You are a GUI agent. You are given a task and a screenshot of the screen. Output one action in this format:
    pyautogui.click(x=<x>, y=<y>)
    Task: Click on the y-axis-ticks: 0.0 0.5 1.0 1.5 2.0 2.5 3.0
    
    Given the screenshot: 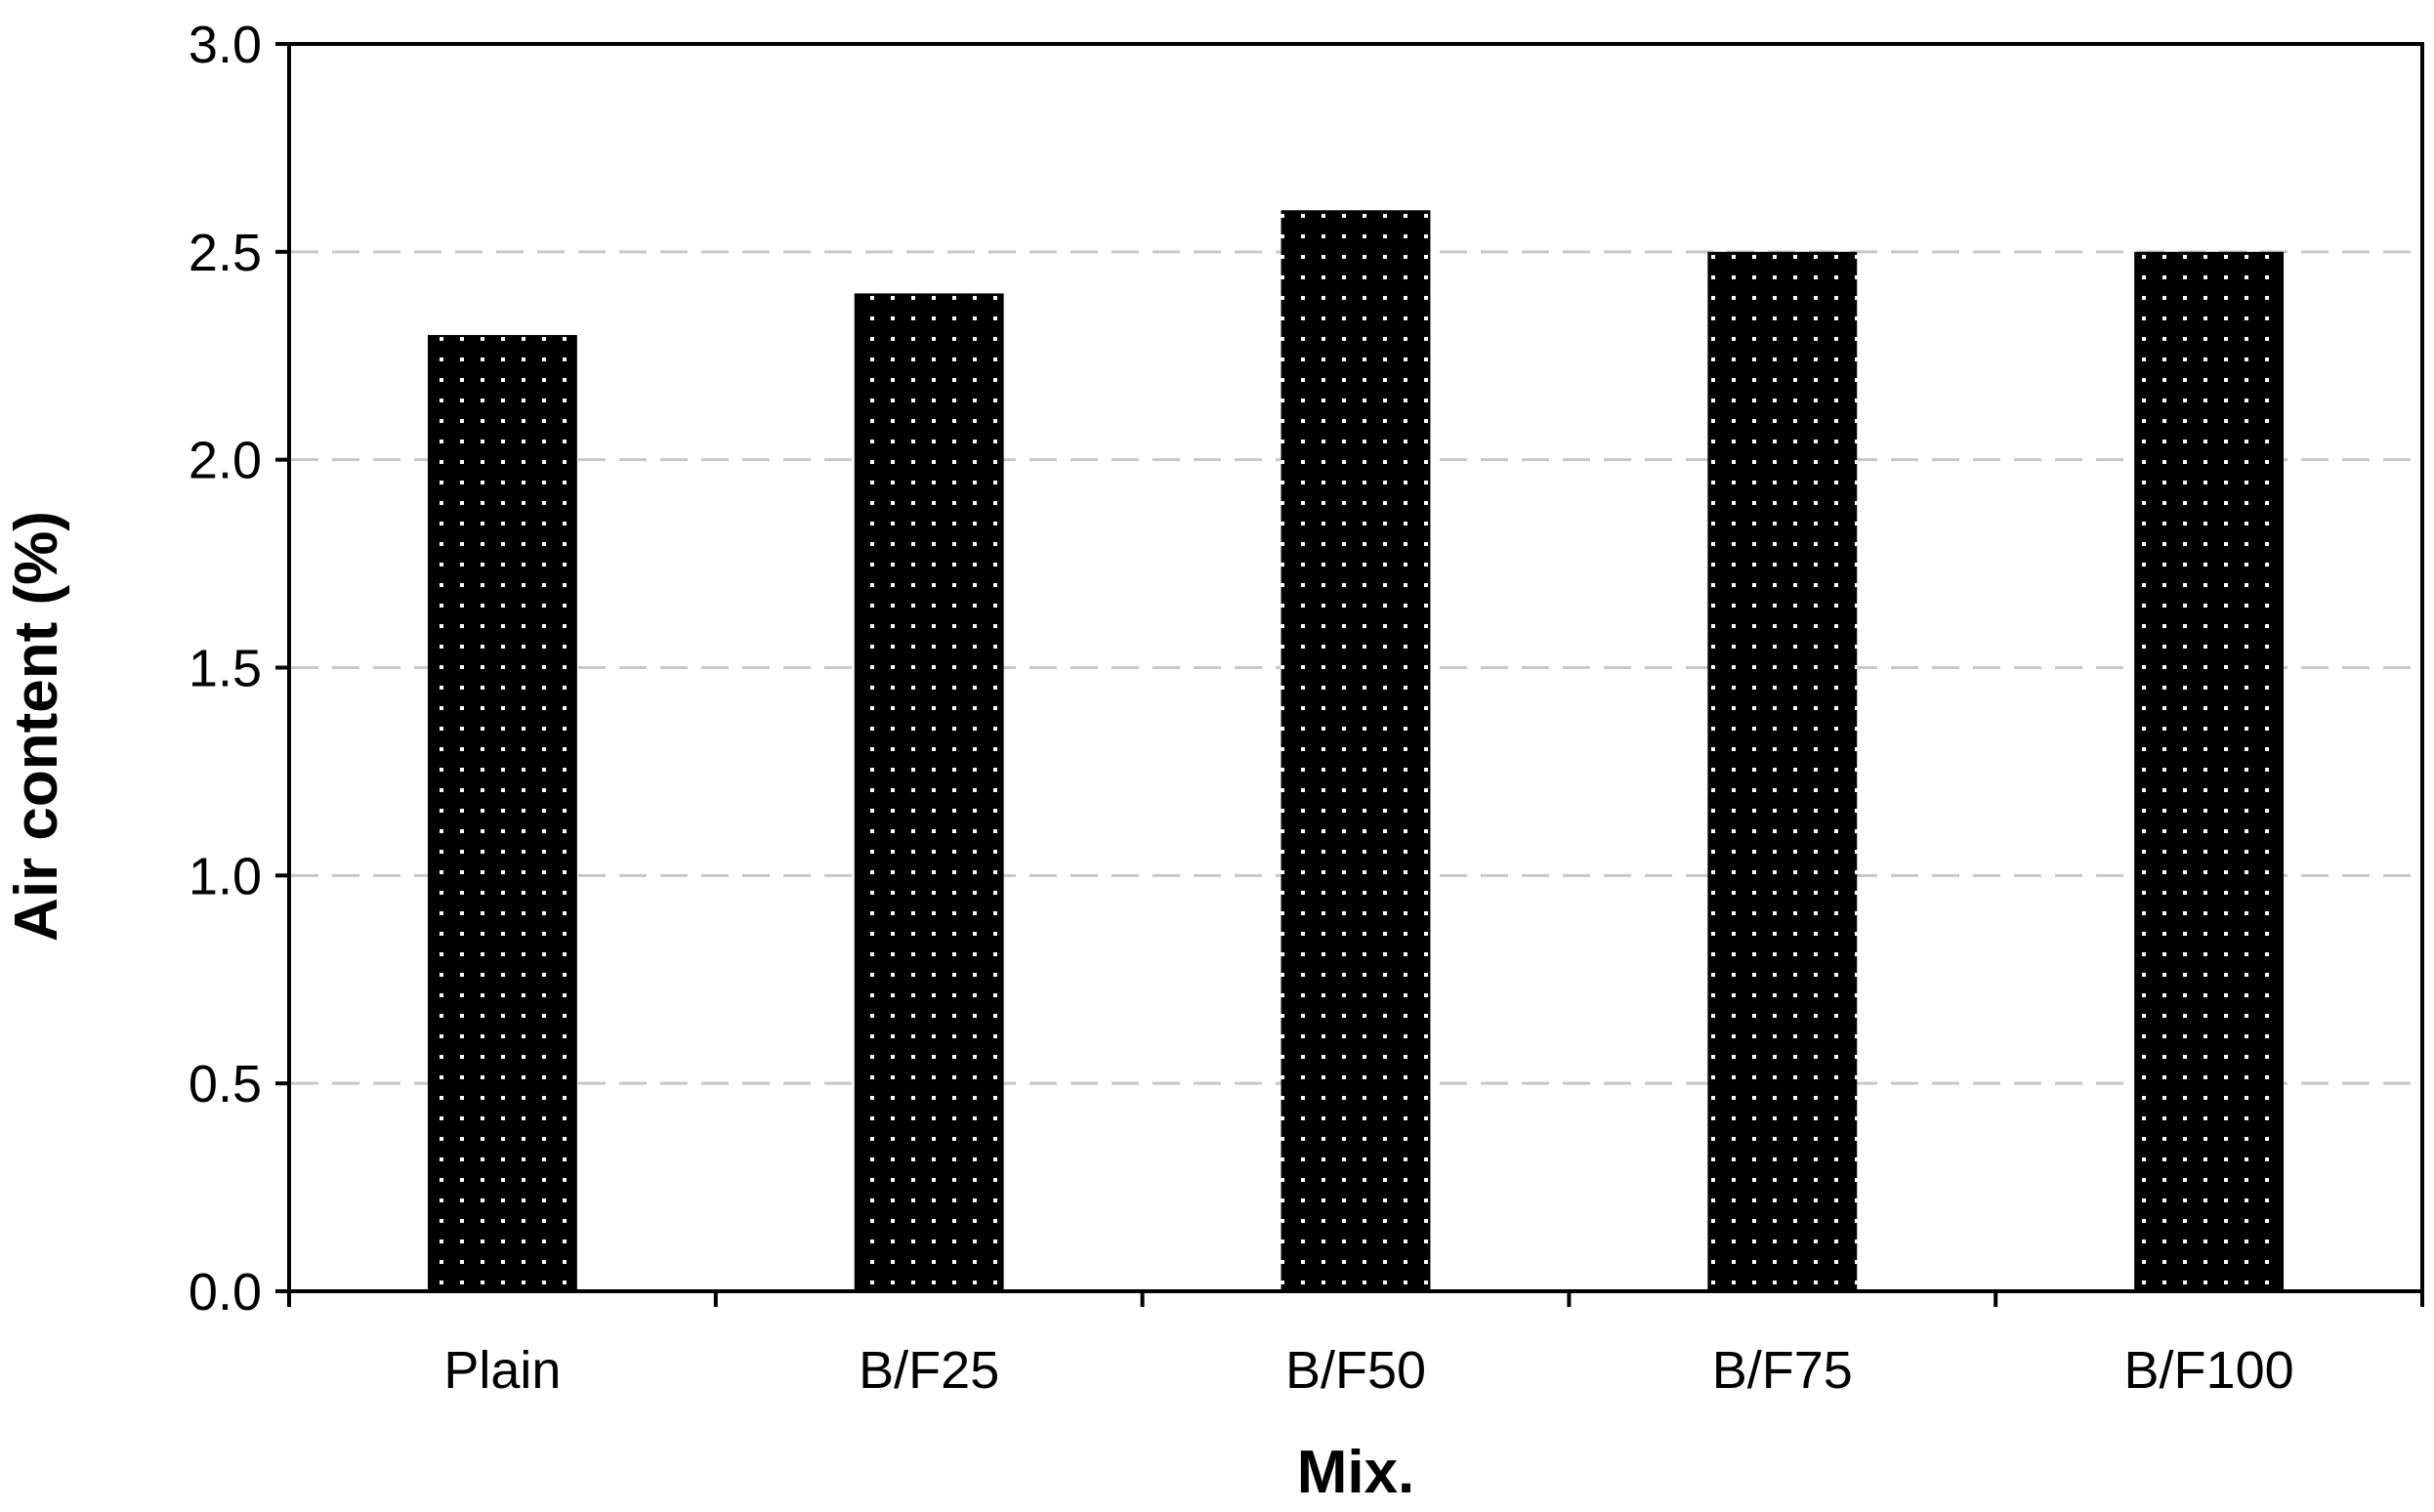 What is the action you would take?
    pyautogui.click(x=239, y=669)
    